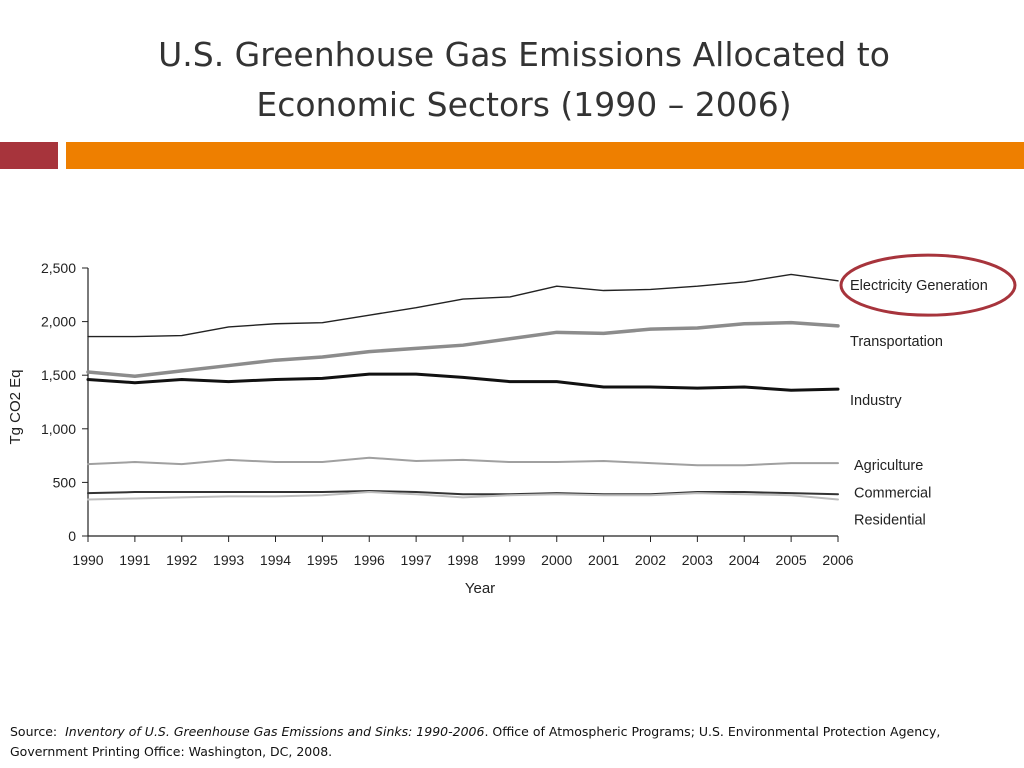 The image size is (1024, 768). What do you see at coordinates (890, 520) in the screenshot?
I see `series-label-residential: Residential` at bounding box center [890, 520].